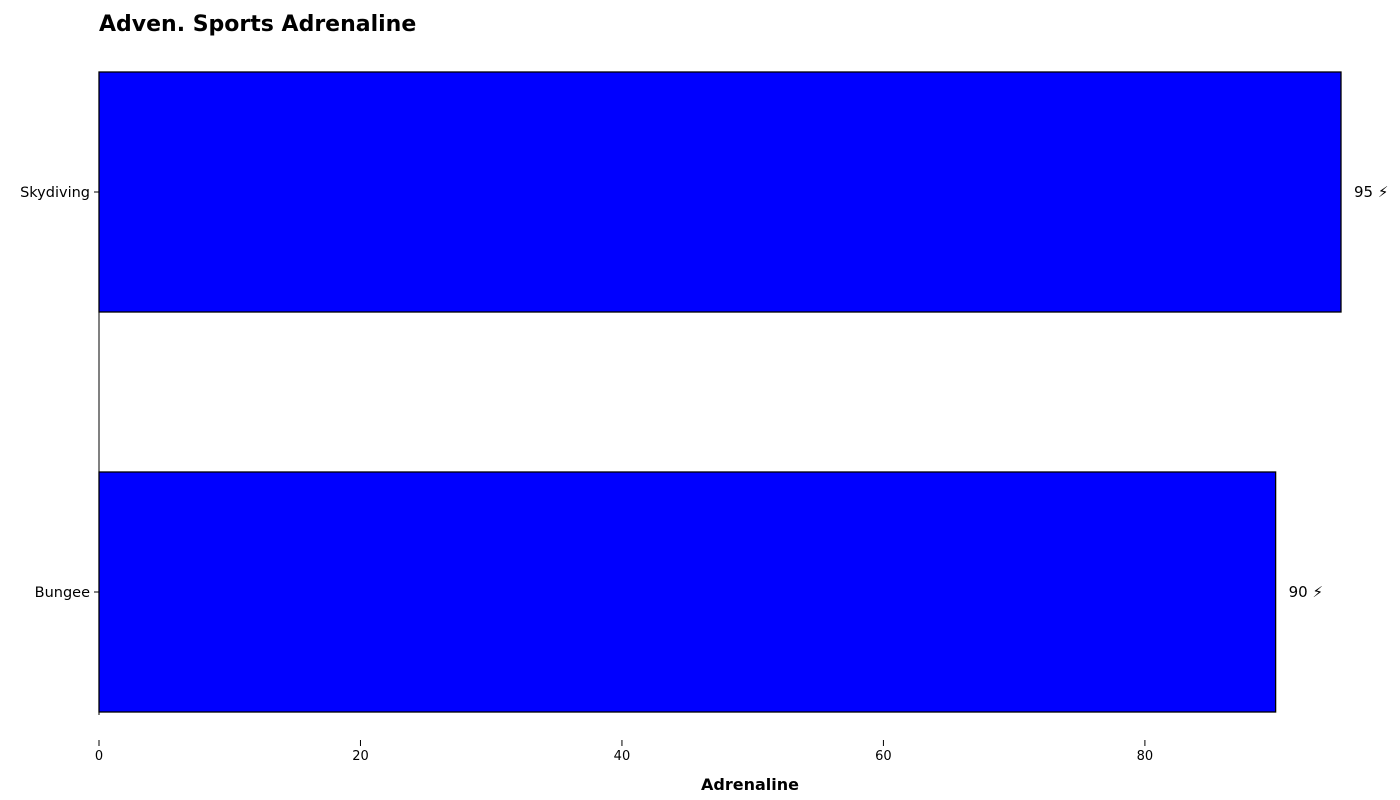  Describe the element at coordinates (1339, 392) in the screenshot. I see `data-labels-group: 95 ⚡ 90 ⚡` at that location.